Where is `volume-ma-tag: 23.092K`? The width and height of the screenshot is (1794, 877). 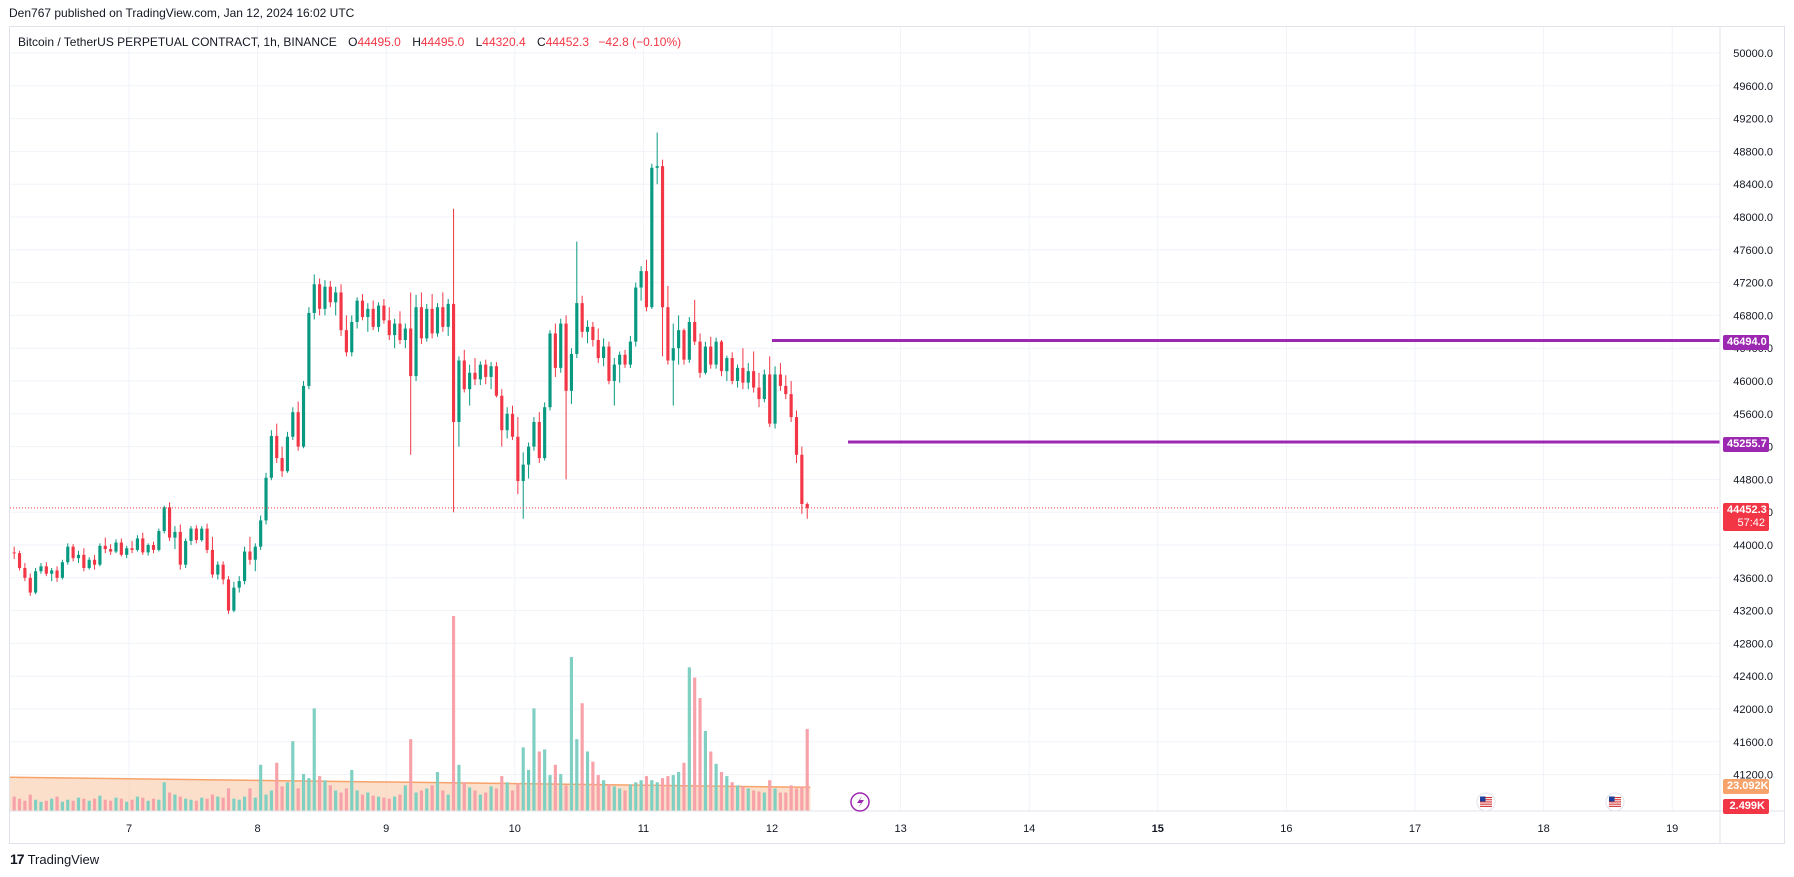
volume-ma-tag: 23.092K is located at coordinates (1746, 786).